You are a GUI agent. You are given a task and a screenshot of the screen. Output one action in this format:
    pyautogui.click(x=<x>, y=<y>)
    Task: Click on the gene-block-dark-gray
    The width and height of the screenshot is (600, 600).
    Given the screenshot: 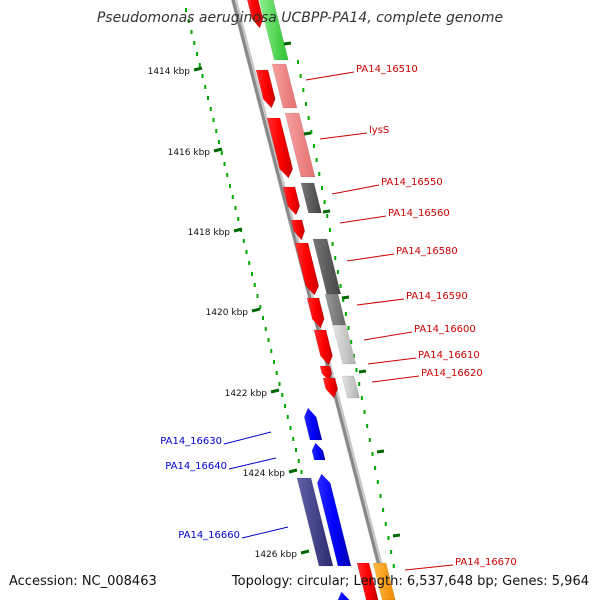 What is the action you would take?
    pyautogui.click(x=327, y=266)
    